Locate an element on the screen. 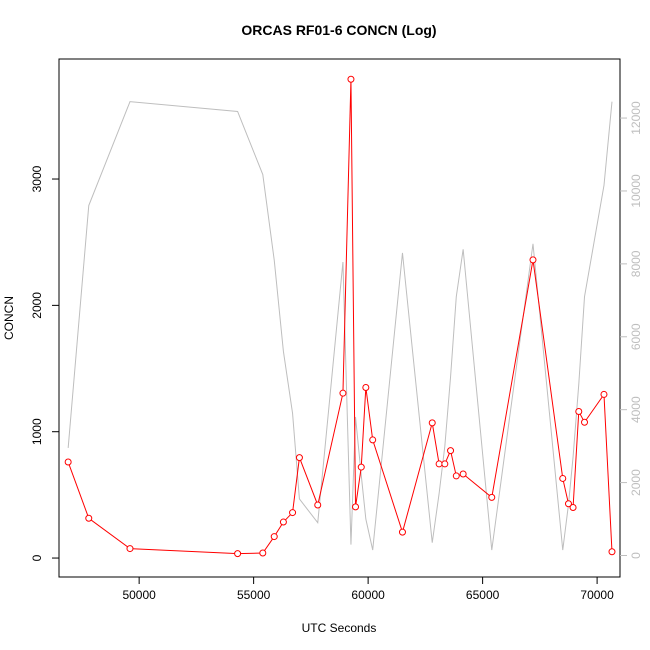 This screenshot has height=650, width=650. y2-tick-label: 2000 is located at coordinates (636, 482).